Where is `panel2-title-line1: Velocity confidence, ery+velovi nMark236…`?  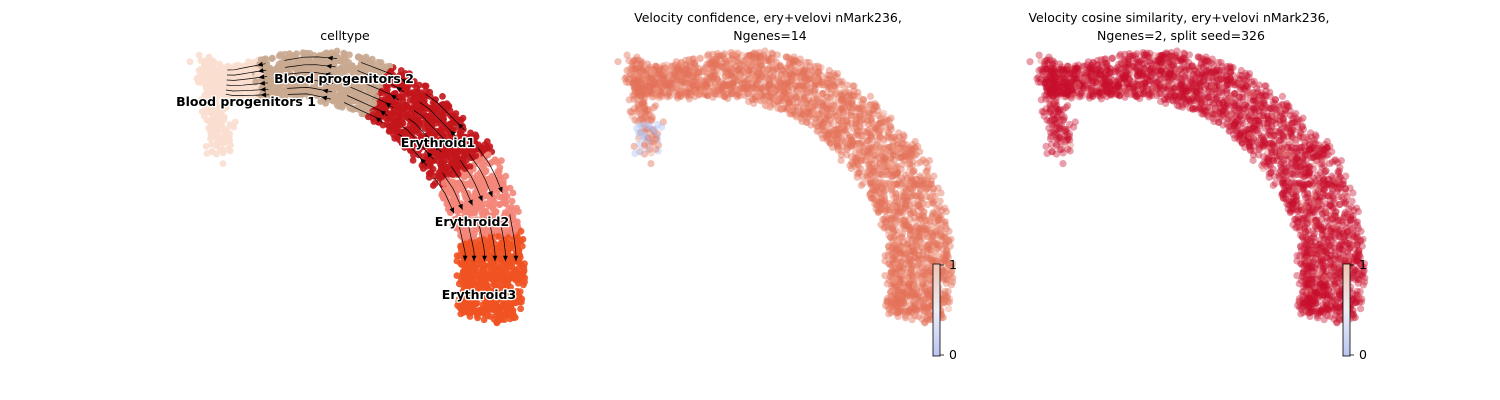 panel2-title-line1: Velocity confidence, ery+velovi nMark236… is located at coordinates (768, 17).